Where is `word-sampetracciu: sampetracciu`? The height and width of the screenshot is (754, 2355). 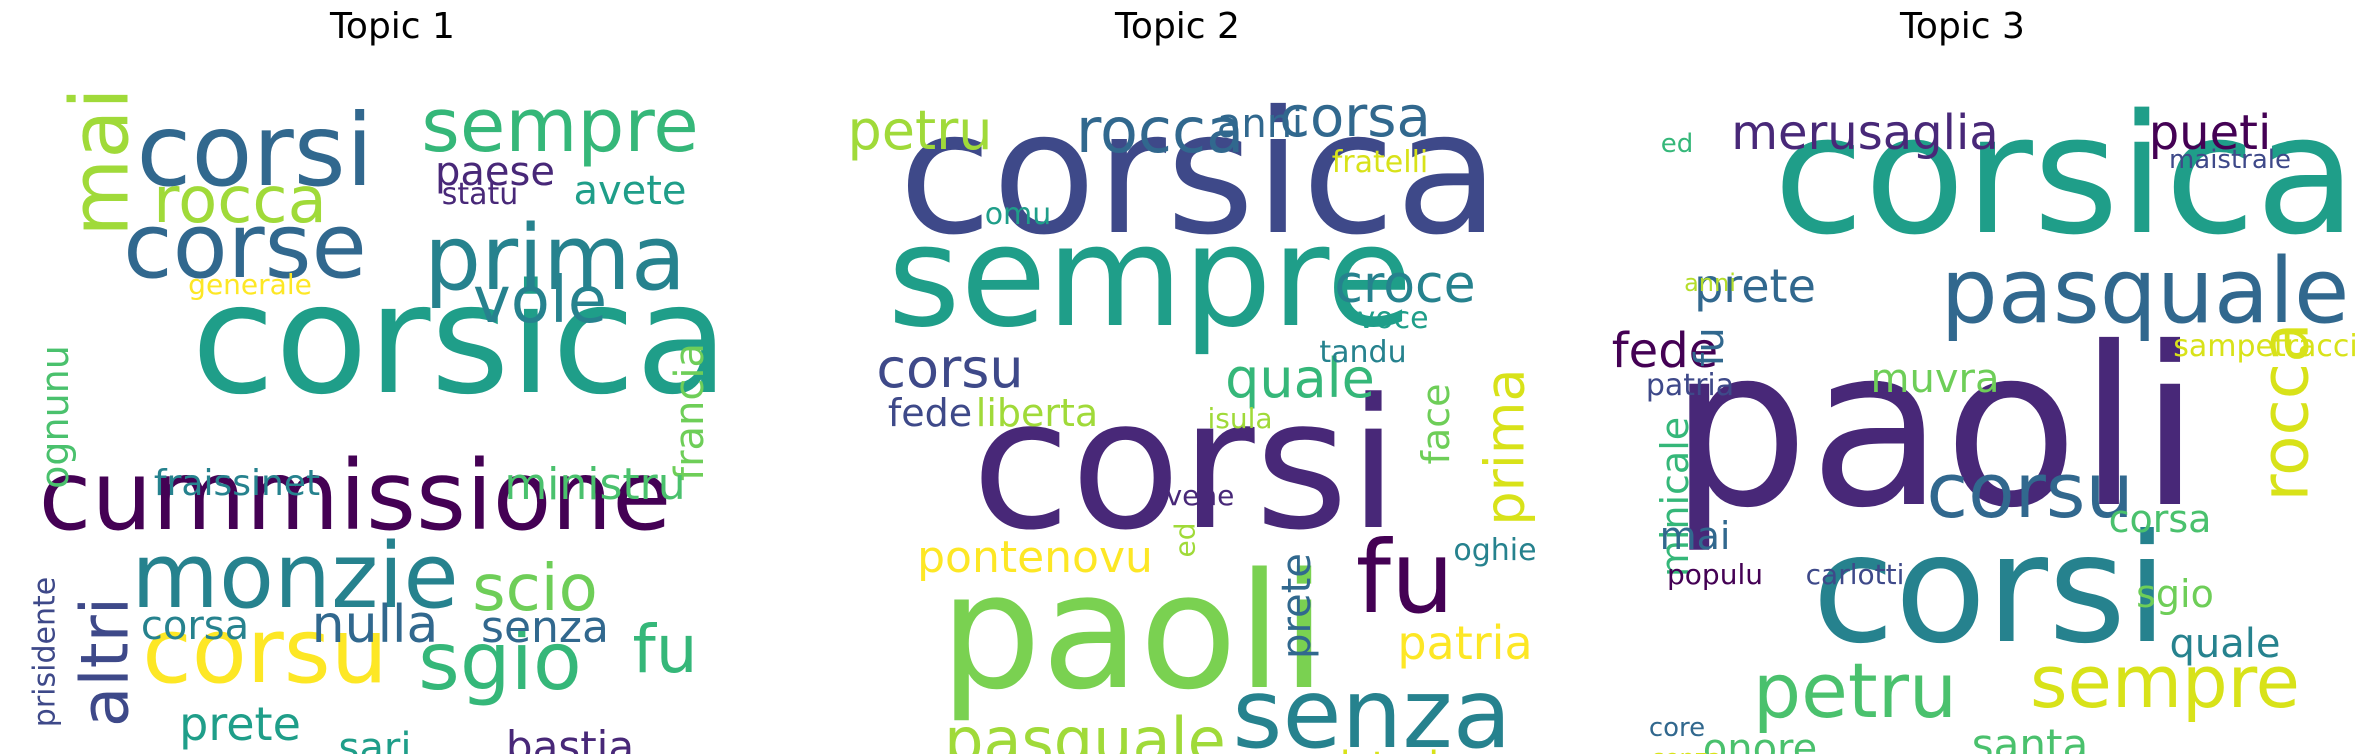 word-sampetracciu: sampetracciu is located at coordinates (2264, 346).